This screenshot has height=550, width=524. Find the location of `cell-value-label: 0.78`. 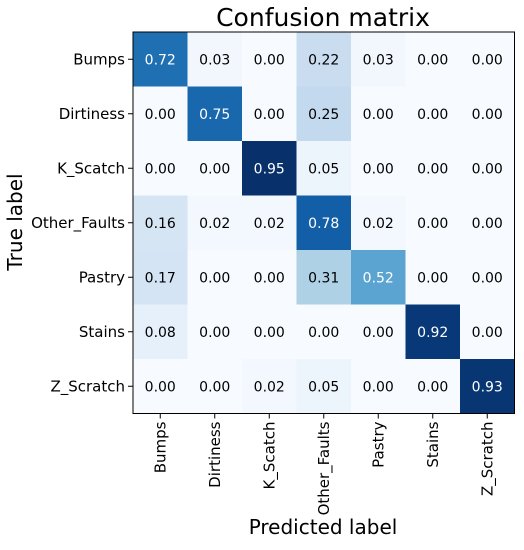

cell-value-label: 0.78 is located at coordinates (323, 224).